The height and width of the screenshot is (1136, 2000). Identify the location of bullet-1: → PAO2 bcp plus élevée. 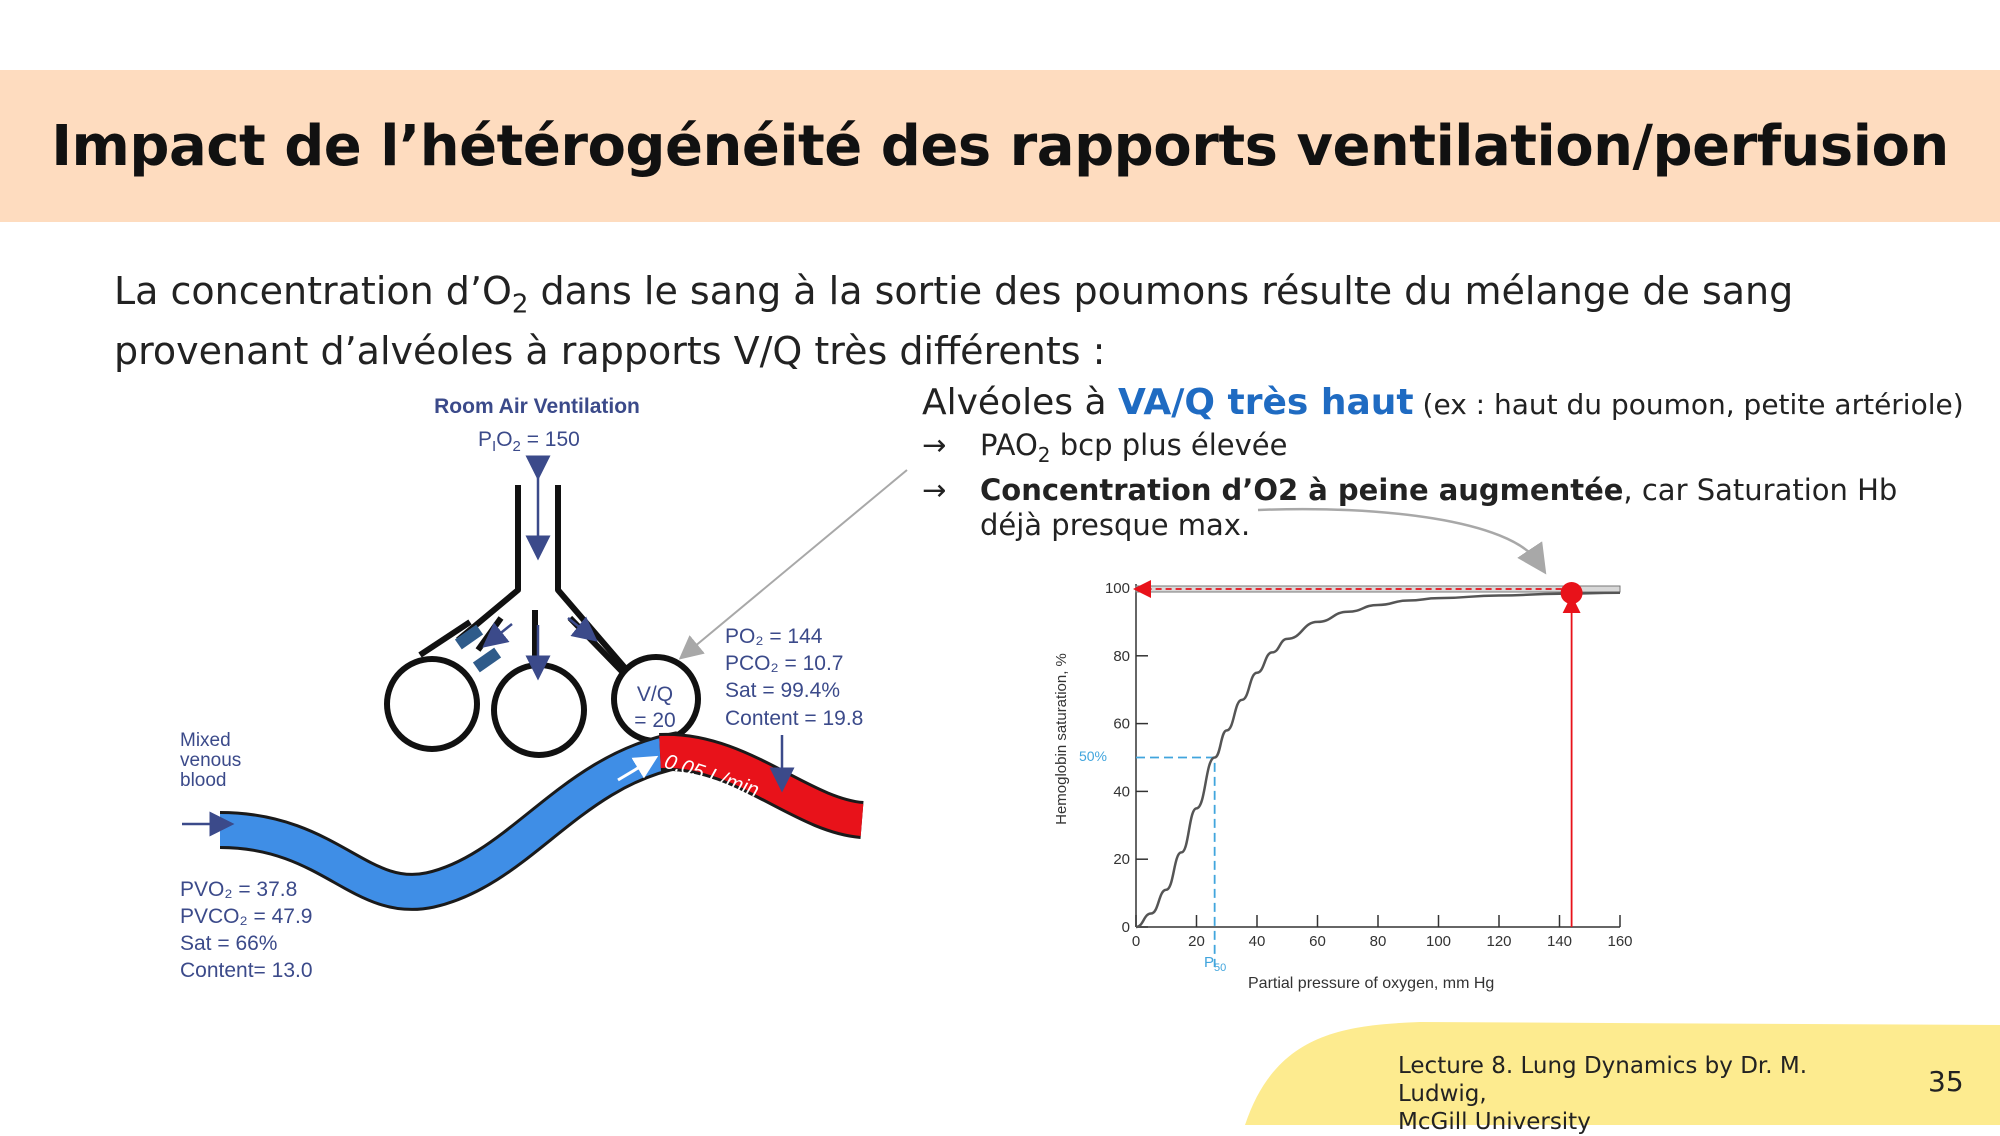
(1422, 450).